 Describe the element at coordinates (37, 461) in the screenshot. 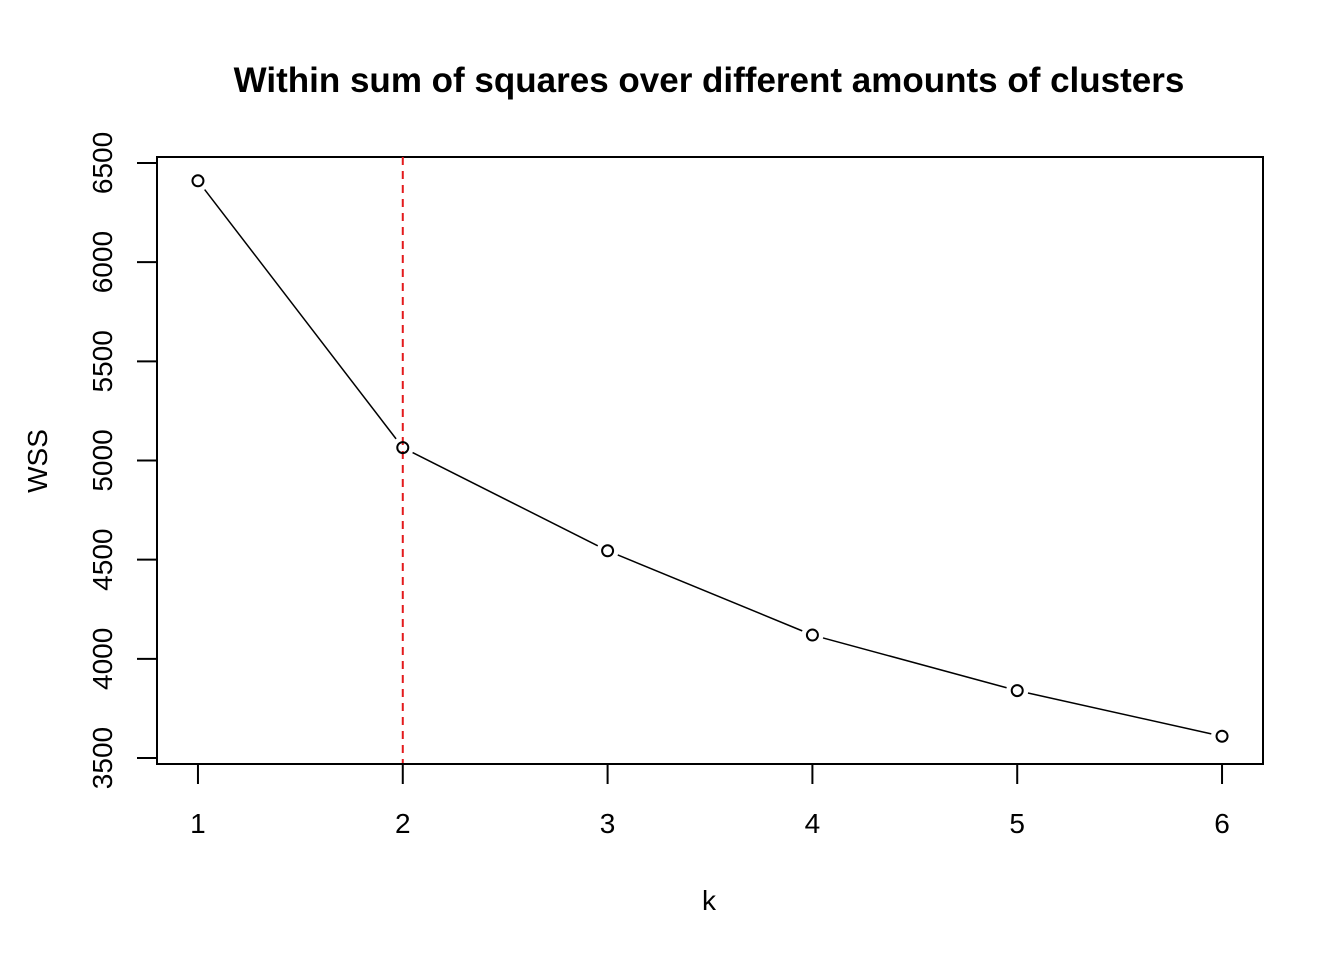

I see `y-axis-label: WSS` at that location.